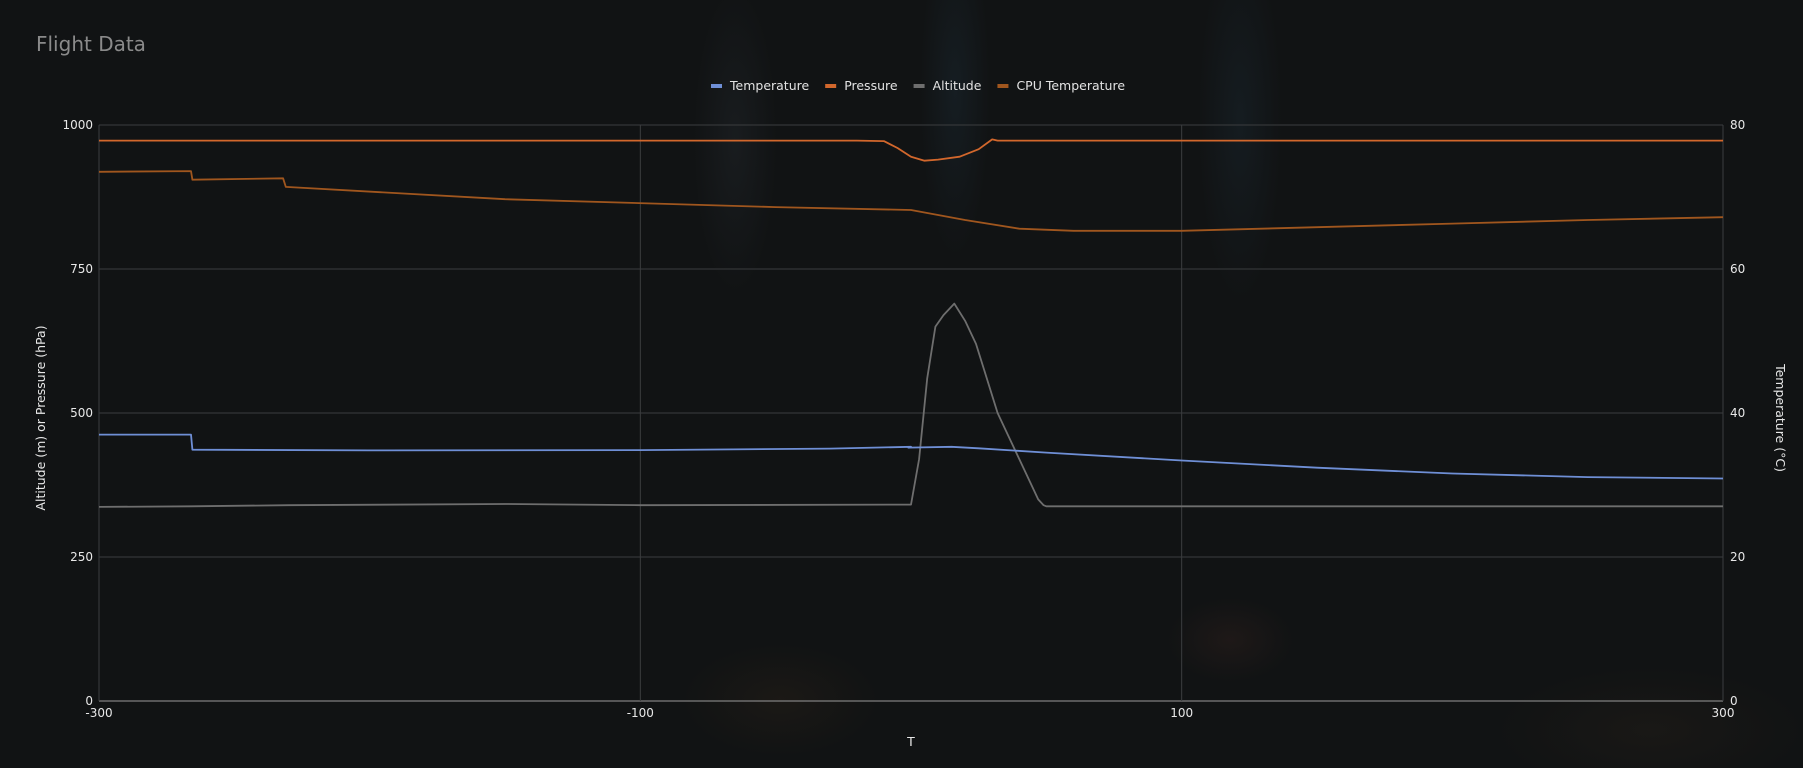 This screenshot has height=768, width=1803. Describe the element at coordinates (1723, 713) in the screenshot. I see `x-tick-label: 300` at that location.